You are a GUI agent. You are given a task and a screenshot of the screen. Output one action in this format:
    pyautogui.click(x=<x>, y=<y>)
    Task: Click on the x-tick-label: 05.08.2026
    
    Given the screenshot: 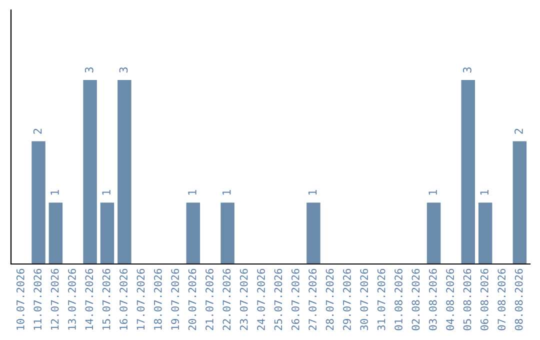 What is the action you would take?
    pyautogui.click(x=467, y=299)
    